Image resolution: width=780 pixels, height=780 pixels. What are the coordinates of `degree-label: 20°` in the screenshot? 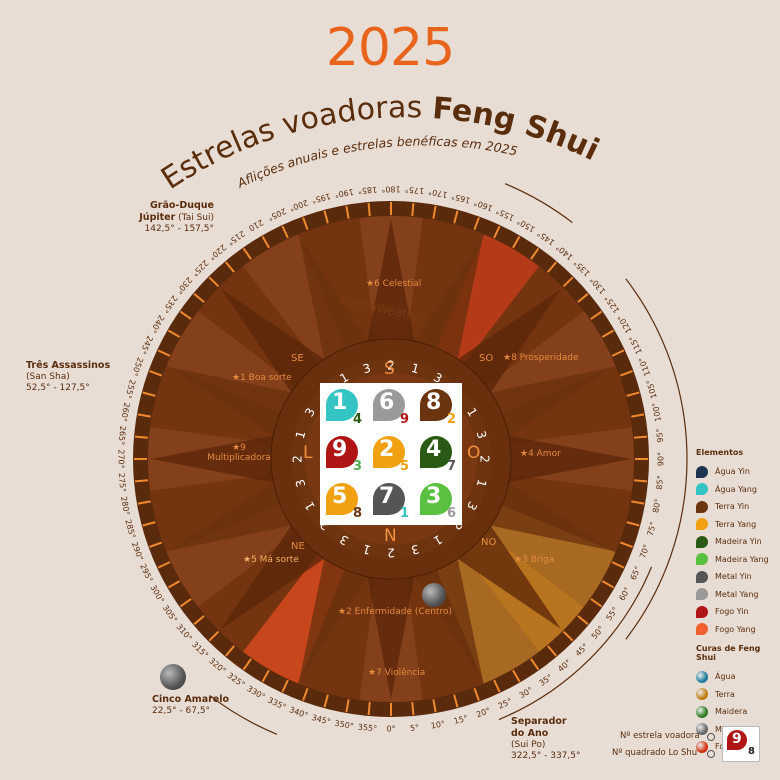 It's located at (483, 712).